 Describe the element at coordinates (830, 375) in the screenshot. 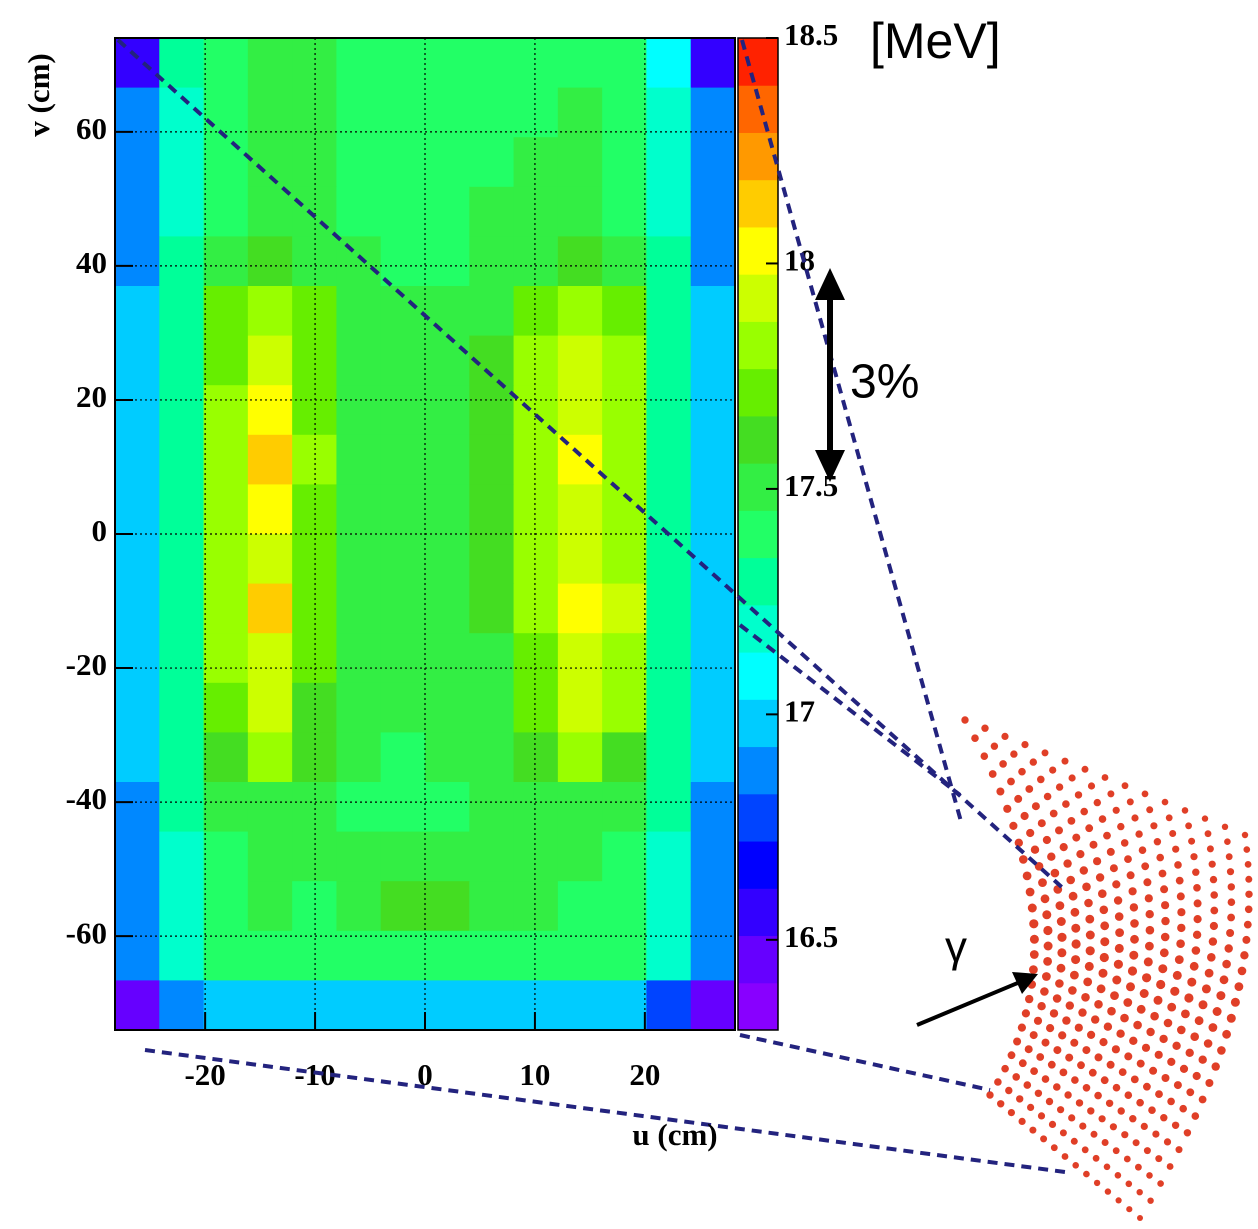

I see `range-arrow` at that location.